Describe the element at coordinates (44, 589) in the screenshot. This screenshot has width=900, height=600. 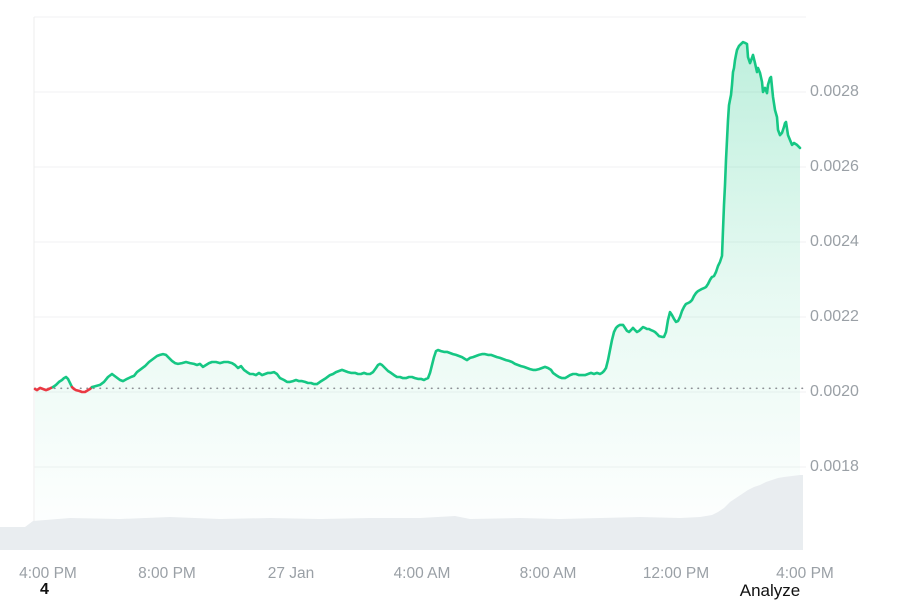
I see `bottom-left-character: 4` at that location.